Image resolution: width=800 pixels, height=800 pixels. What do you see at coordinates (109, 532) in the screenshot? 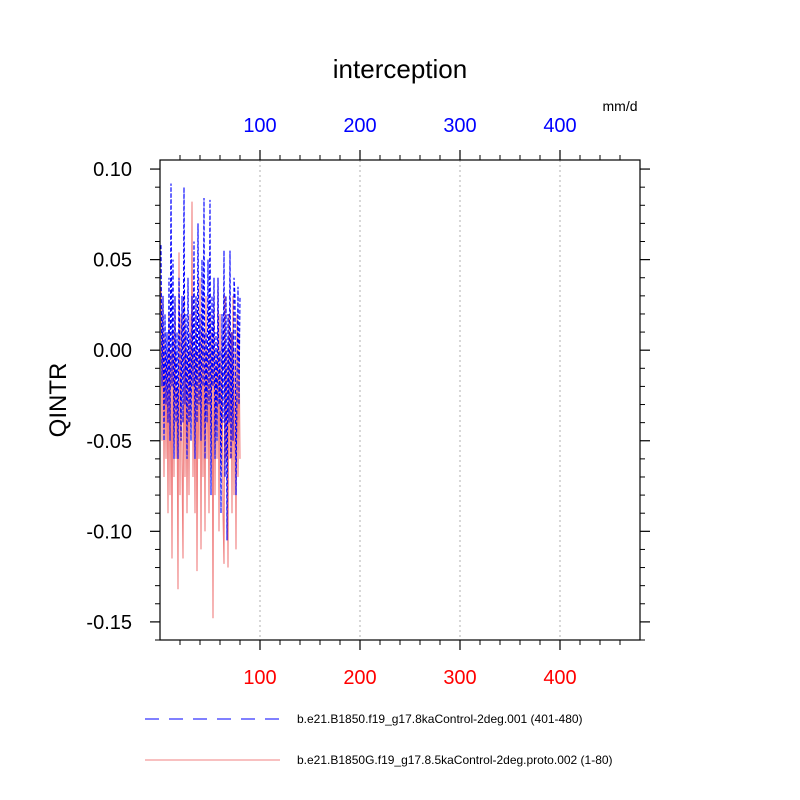
I see `y-tick-label-4: -0.10` at bounding box center [109, 532].